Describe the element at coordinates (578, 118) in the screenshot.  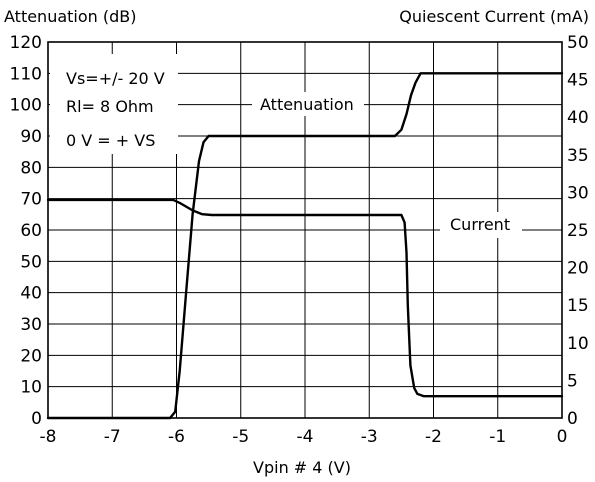
I see `y-right-tick-label: 40` at that location.